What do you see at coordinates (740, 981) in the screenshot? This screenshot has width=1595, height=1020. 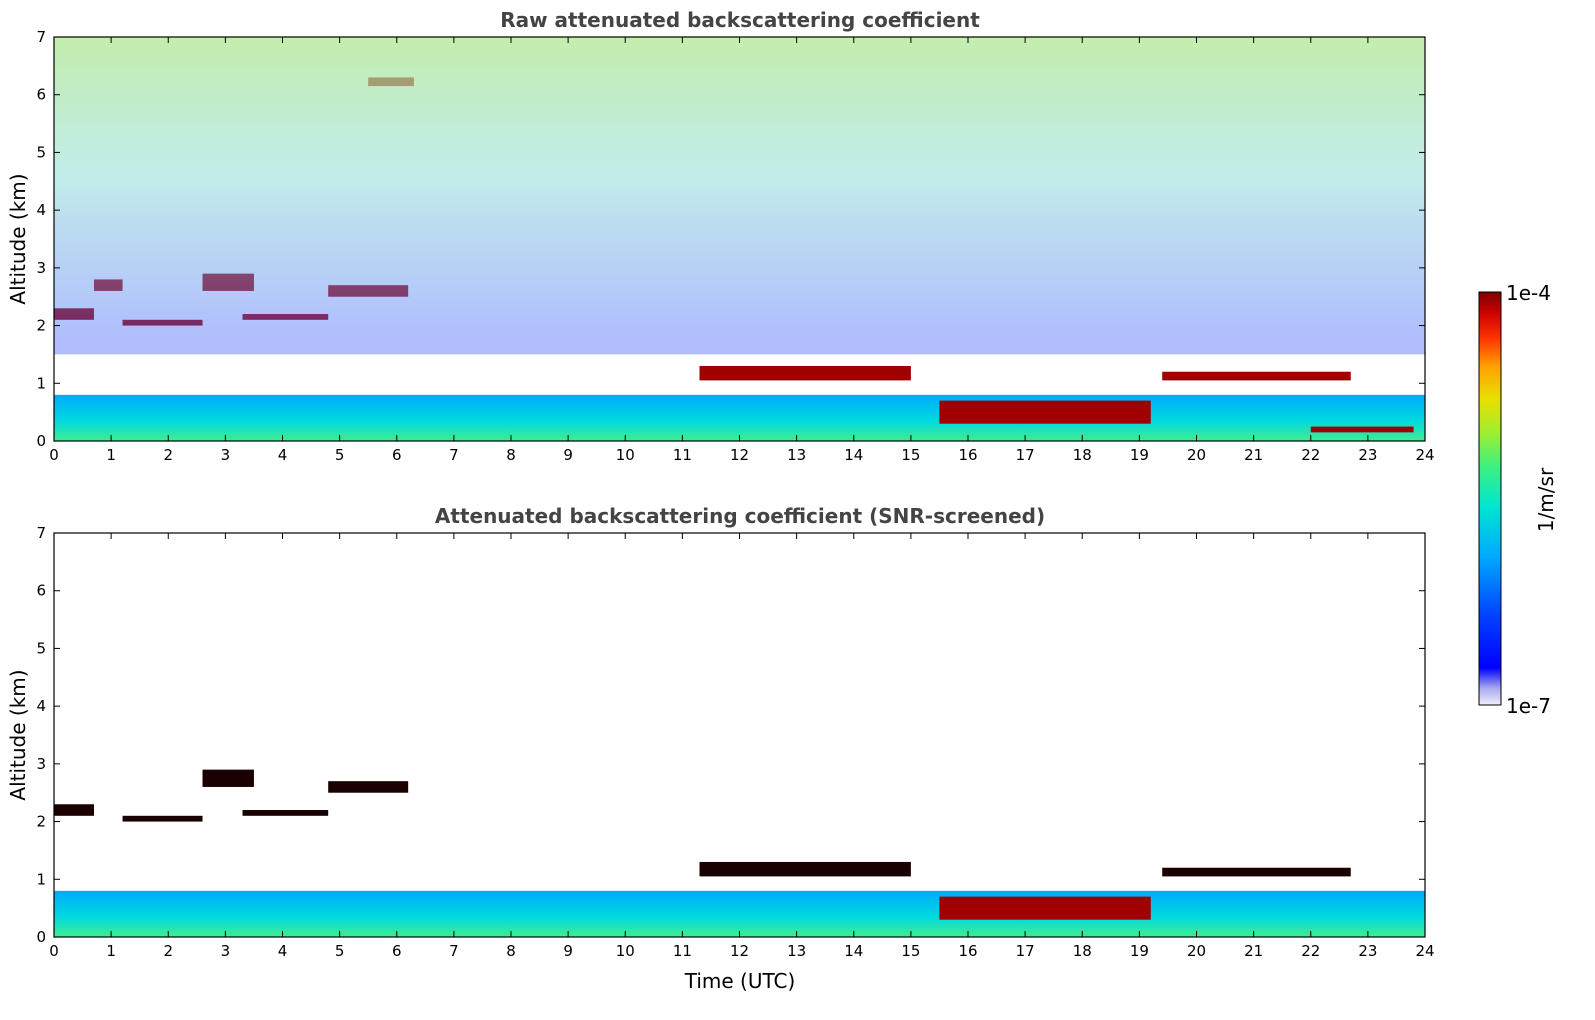 I see `x-axis-label: Time (UTC)` at bounding box center [740, 981].